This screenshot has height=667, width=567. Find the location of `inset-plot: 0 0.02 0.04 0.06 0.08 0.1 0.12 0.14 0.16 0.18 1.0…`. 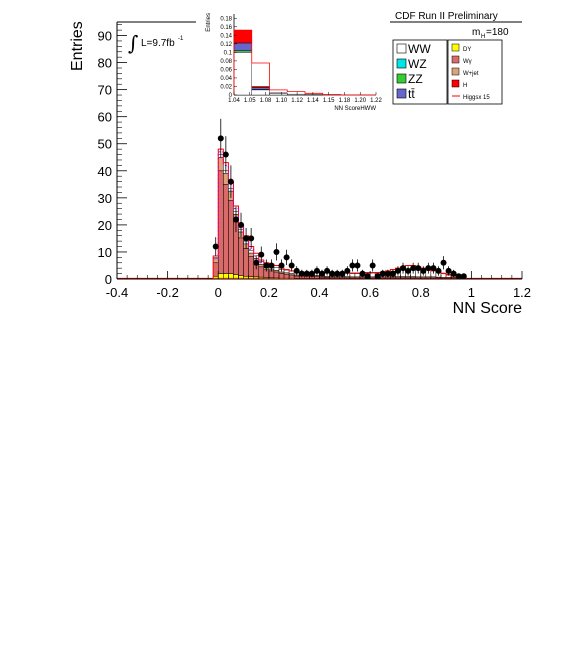

inset-plot: 0 0.02 0.04 0.06 0.08 0.1 0.12 0.14 0.16 0.18 1.0… is located at coordinates (290, 59).